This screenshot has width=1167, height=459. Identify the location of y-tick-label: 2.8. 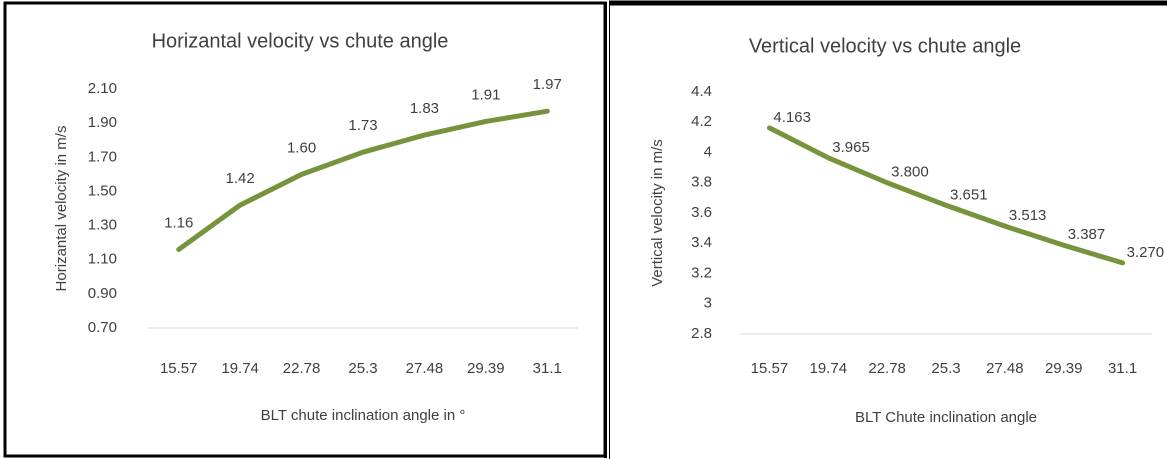
(701, 333).